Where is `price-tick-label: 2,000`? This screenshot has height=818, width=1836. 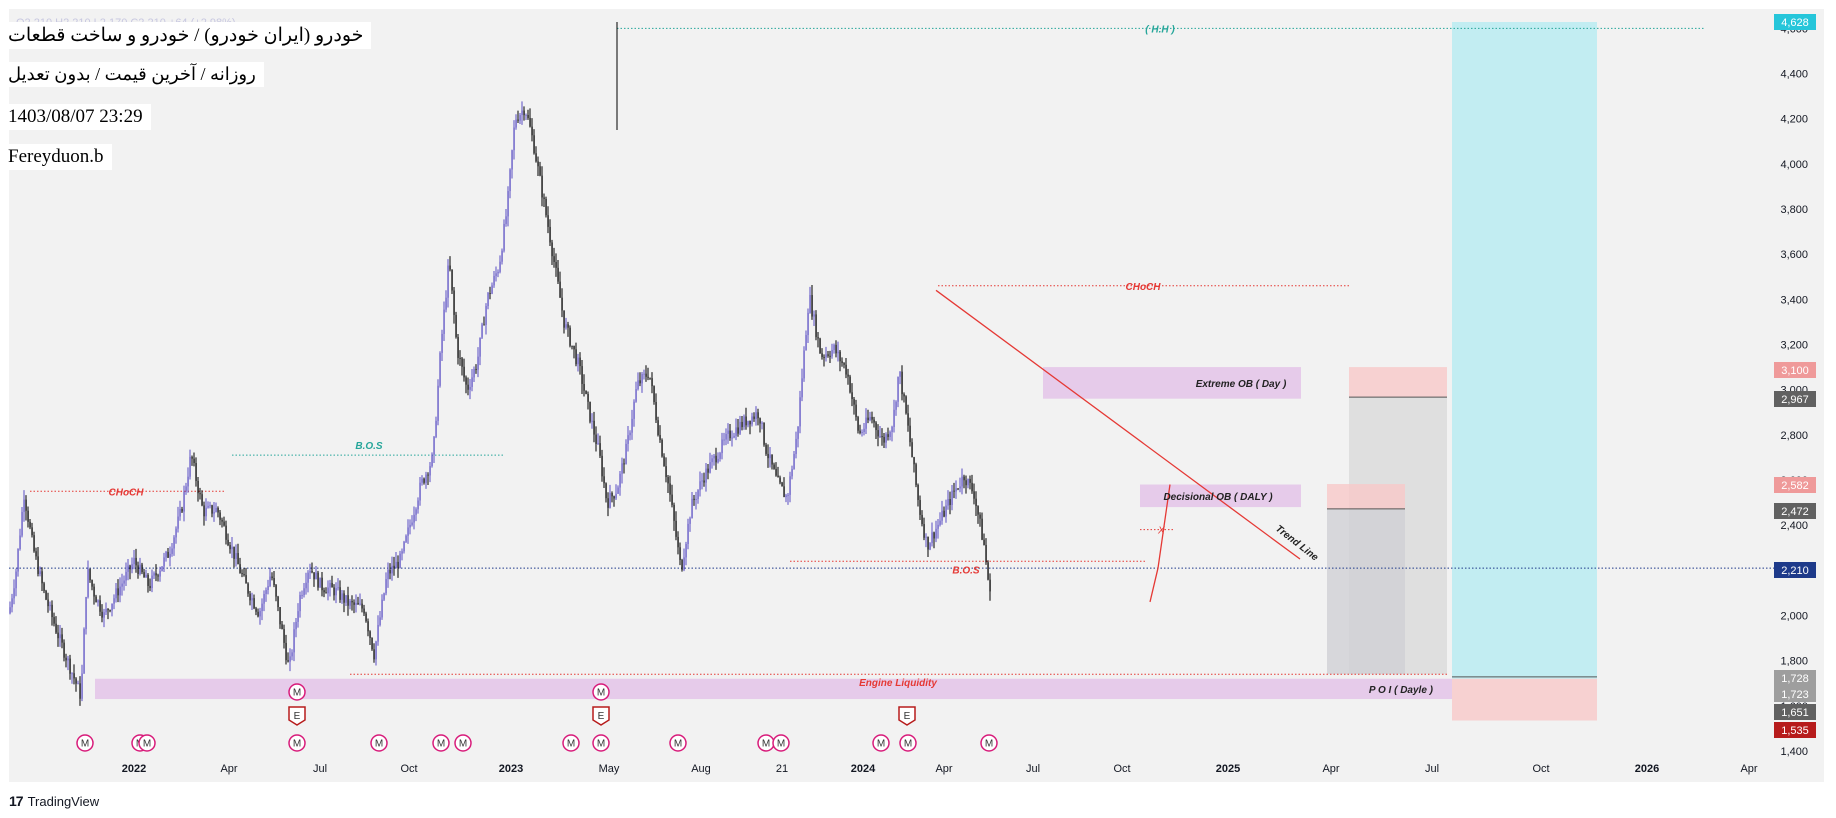 price-tick-label: 2,000 is located at coordinates (1794, 616).